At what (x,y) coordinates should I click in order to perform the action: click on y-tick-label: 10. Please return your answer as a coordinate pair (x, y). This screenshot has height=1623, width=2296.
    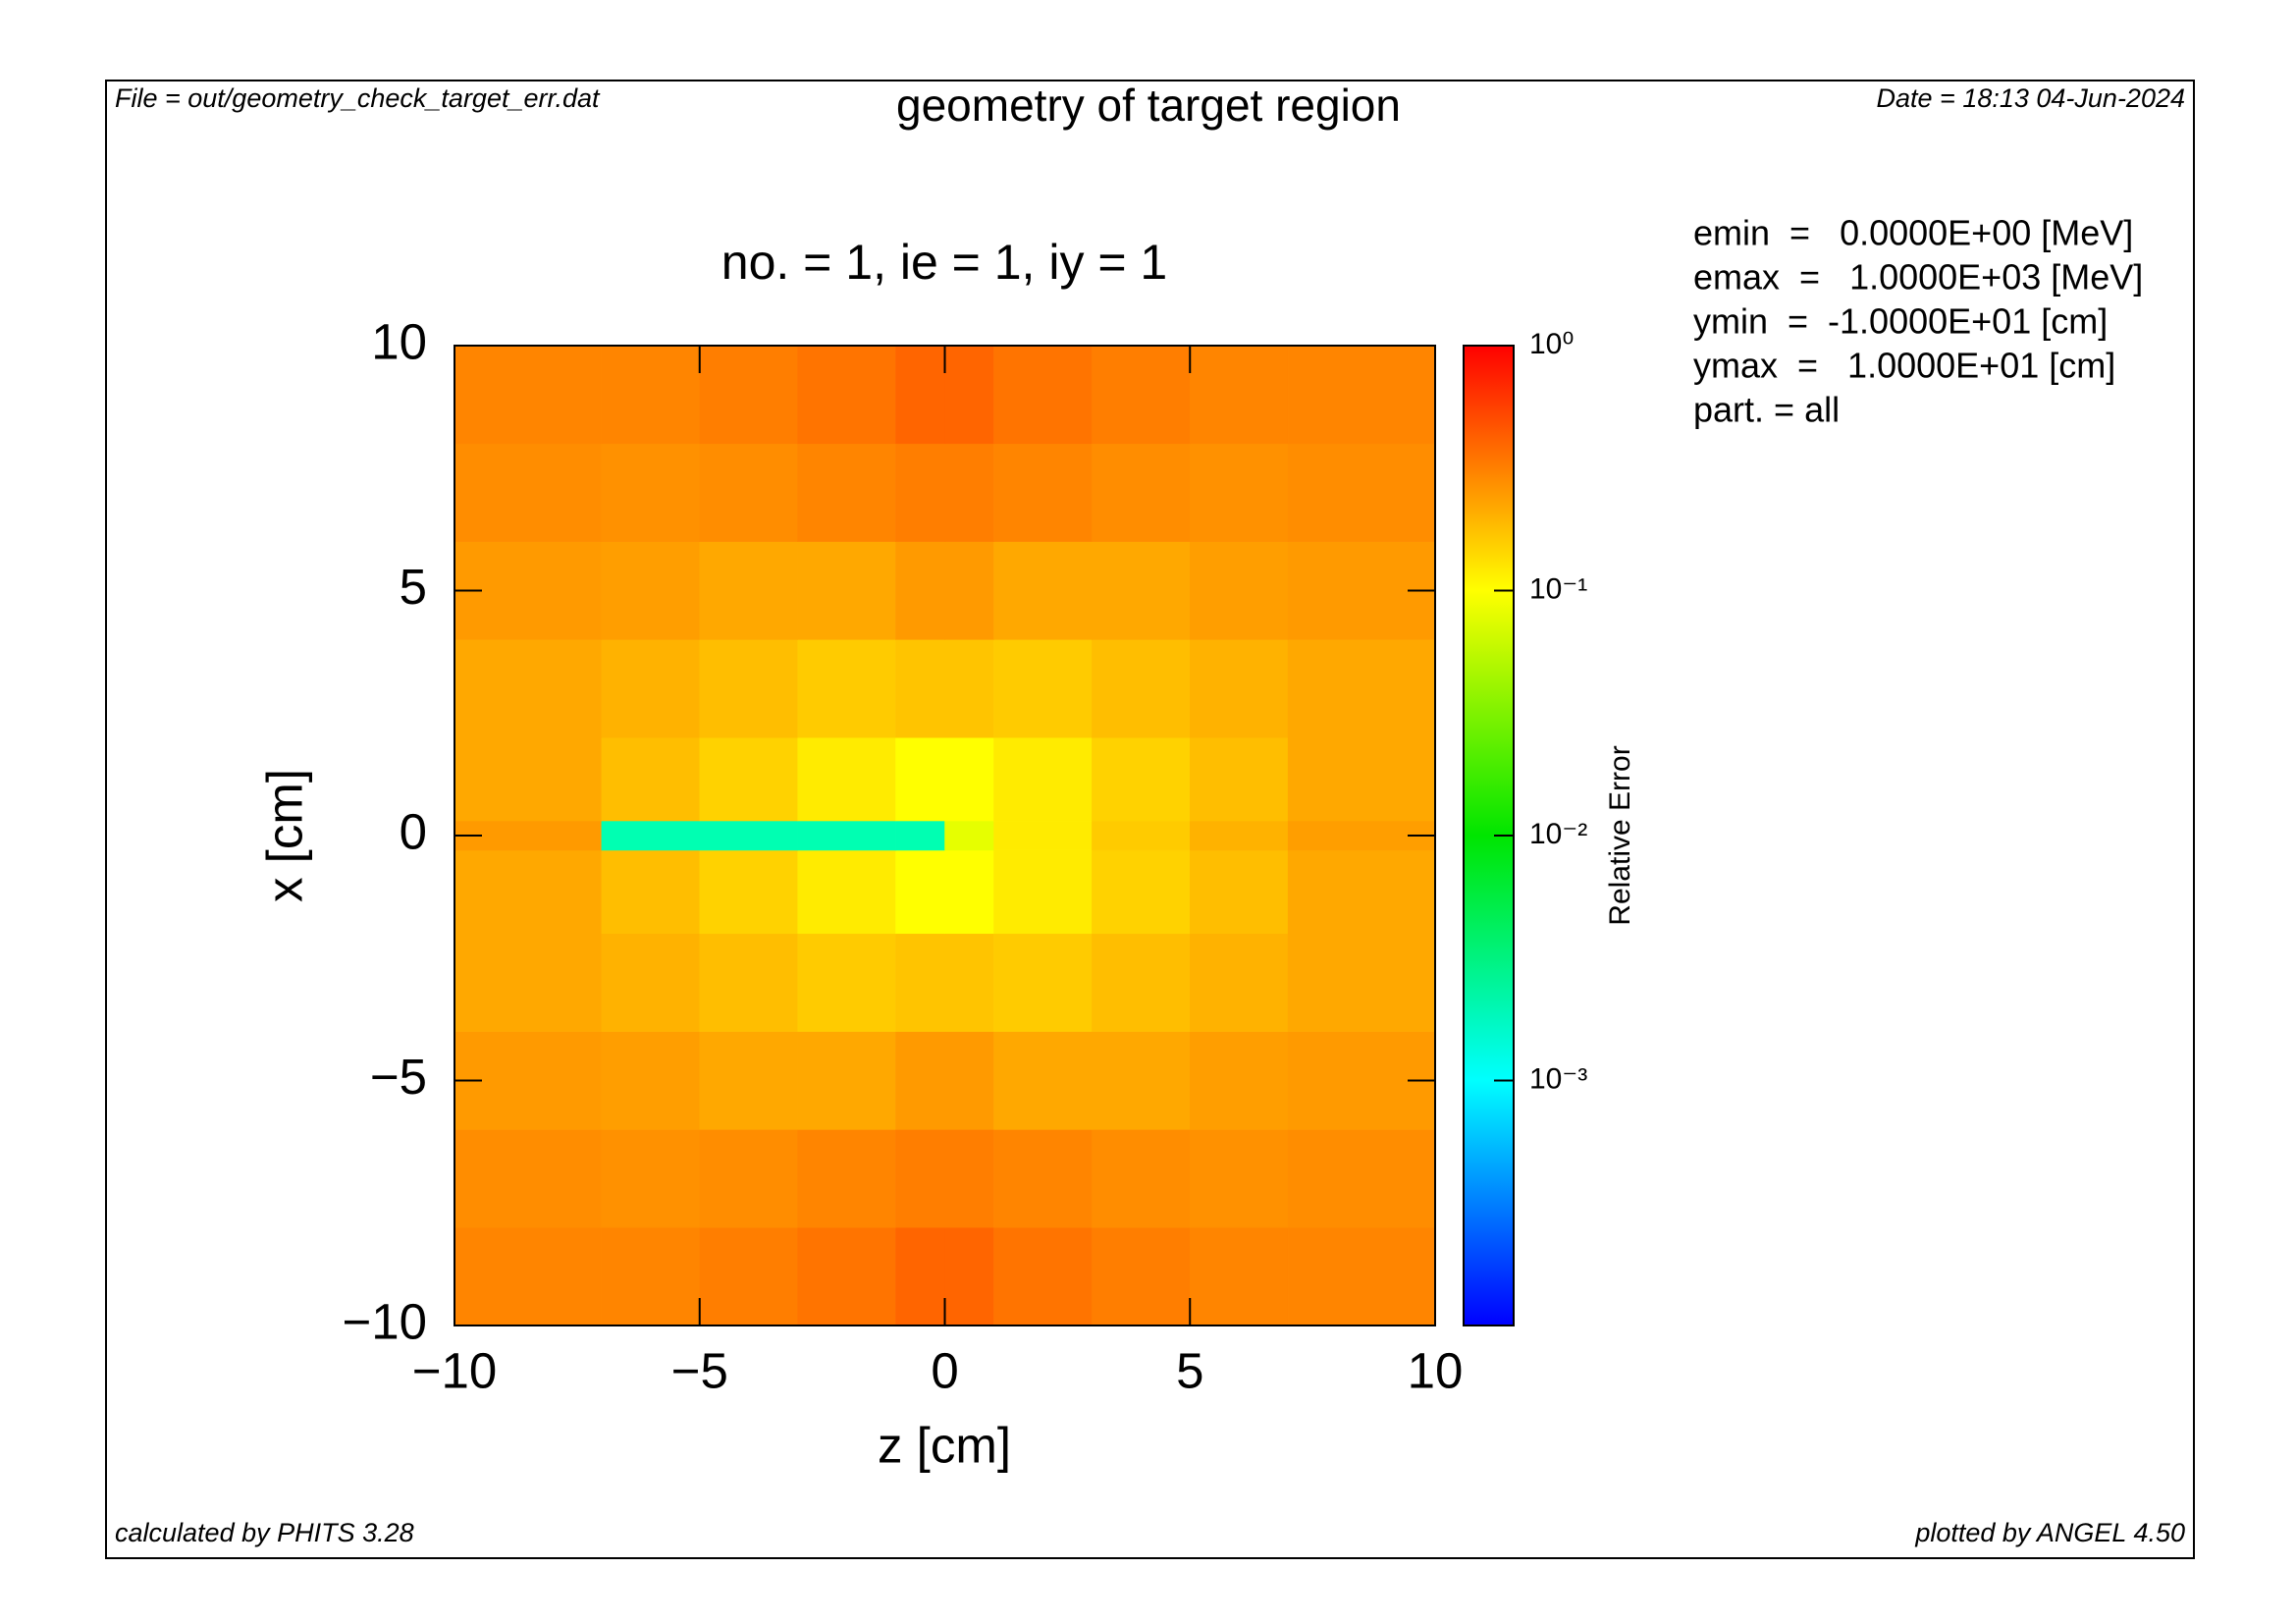
    Looking at the image, I should click on (399, 341).